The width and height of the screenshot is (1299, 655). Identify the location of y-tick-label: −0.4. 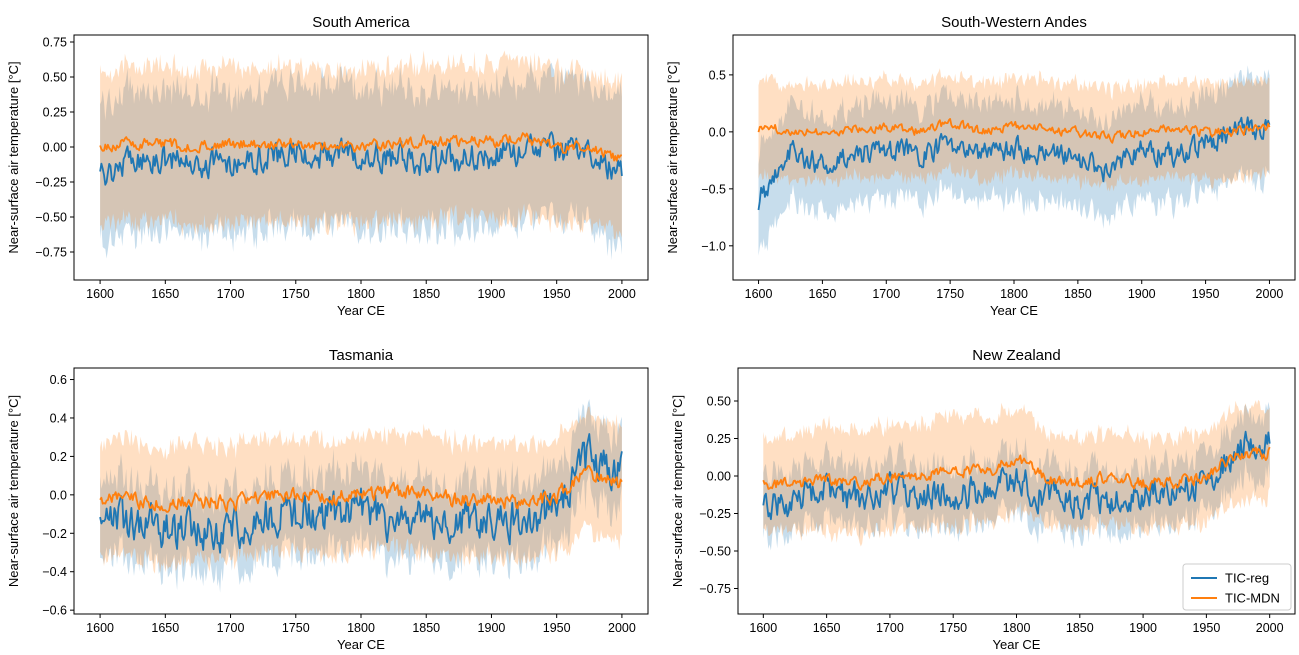
(54, 572).